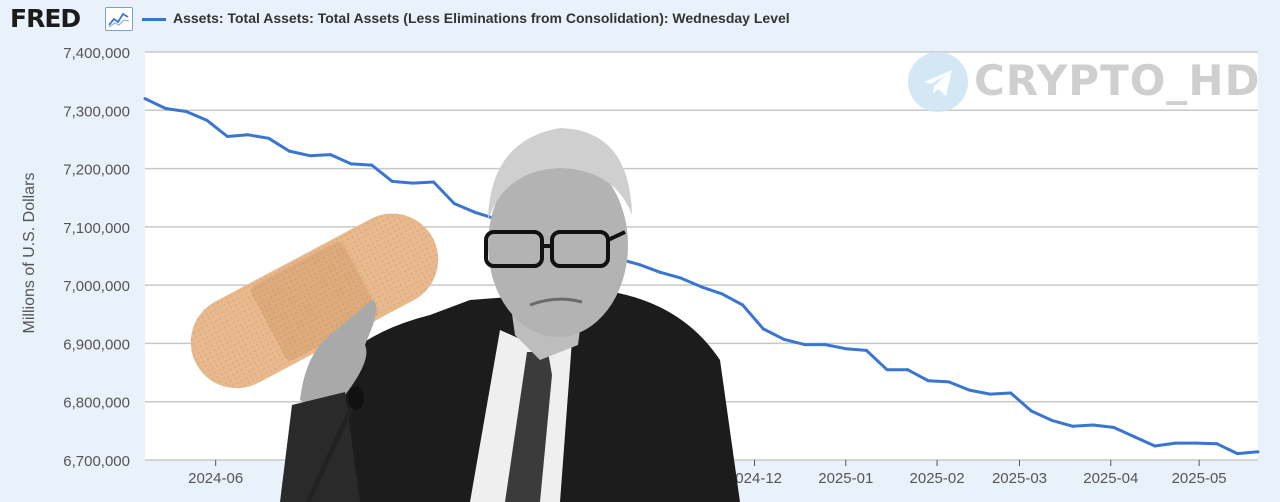 This screenshot has width=1280, height=502. Describe the element at coordinates (1110, 478) in the screenshot. I see `x-tick-label: 2025-04` at that location.